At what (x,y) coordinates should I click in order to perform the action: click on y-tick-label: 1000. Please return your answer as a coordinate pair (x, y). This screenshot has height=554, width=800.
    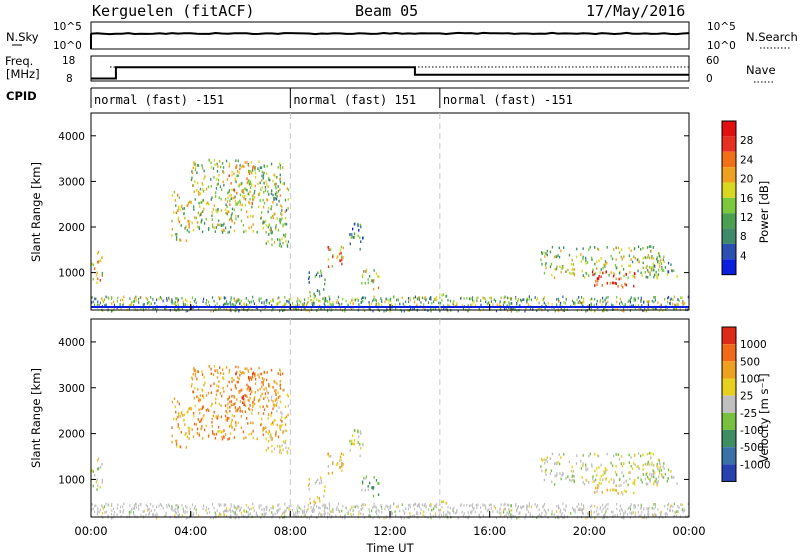
    Looking at the image, I should click on (71, 480).